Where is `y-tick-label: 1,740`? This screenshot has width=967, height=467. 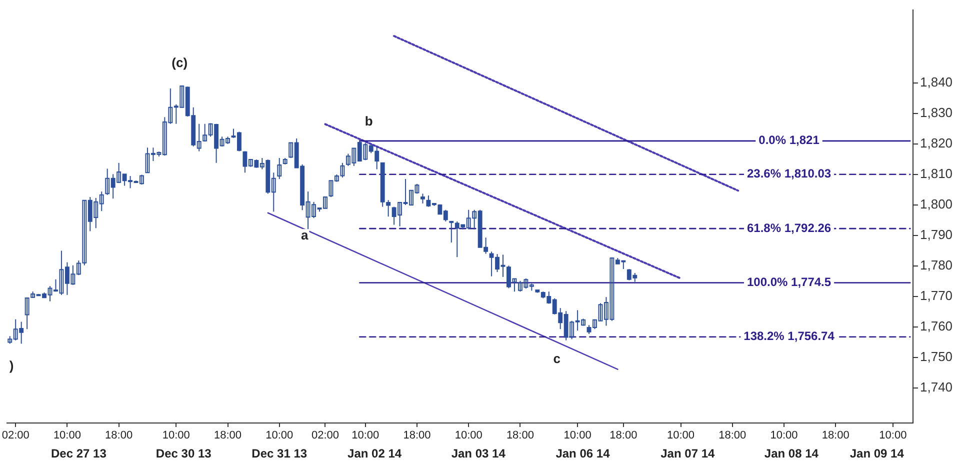
y-tick-label: 1,740 is located at coordinates (936, 387).